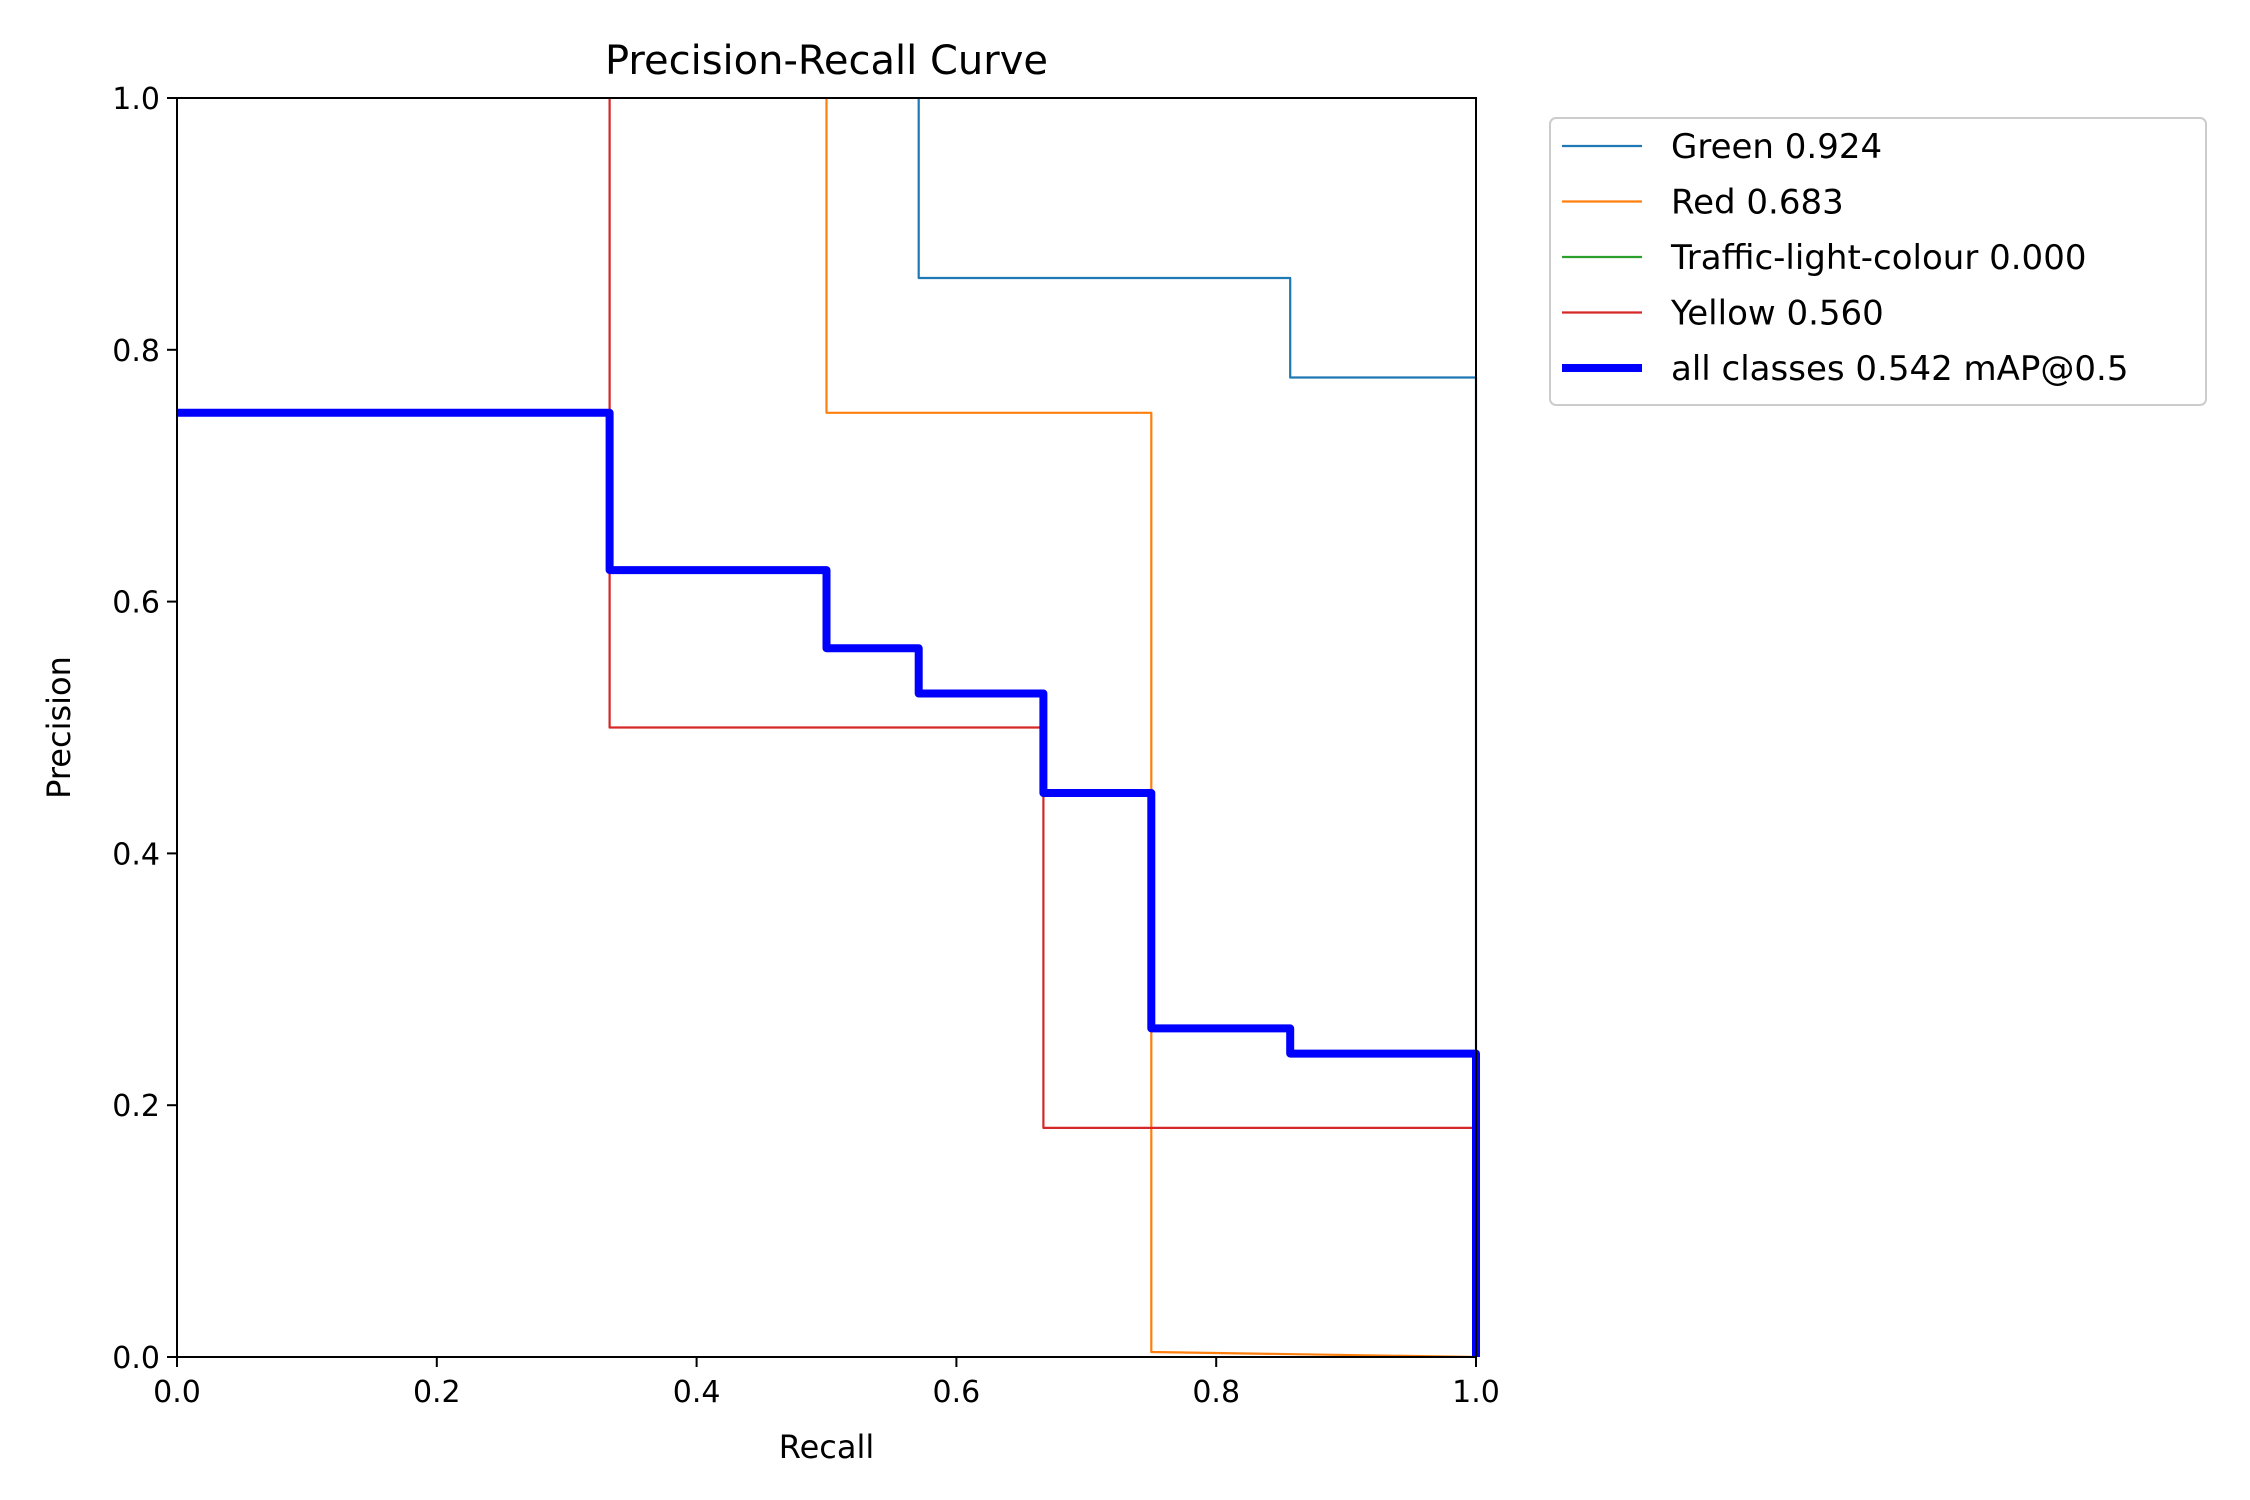 This screenshot has height=1500, width=2250. I want to click on x-tick-label: 0.2, so click(437, 1392).